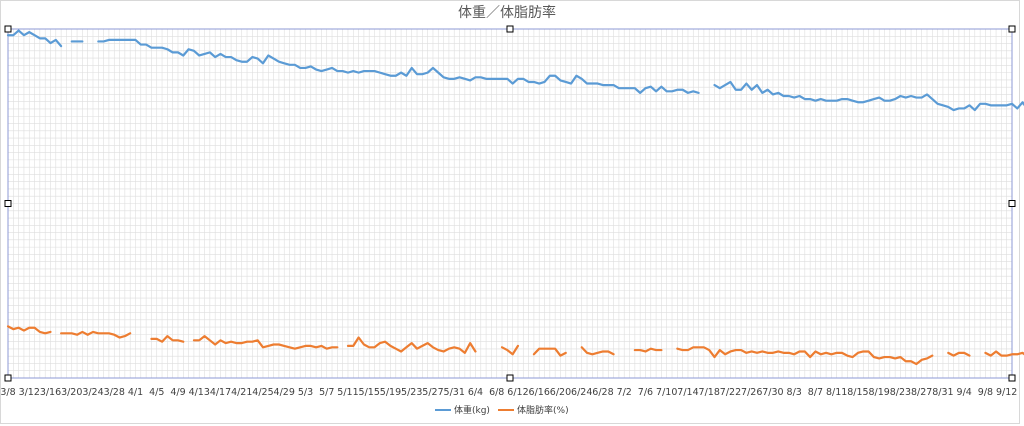 The image size is (1024, 426). What do you see at coordinates (347, 392) in the screenshot?
I see `x-tick-label: 5/11` at bounding box center [347, 392].